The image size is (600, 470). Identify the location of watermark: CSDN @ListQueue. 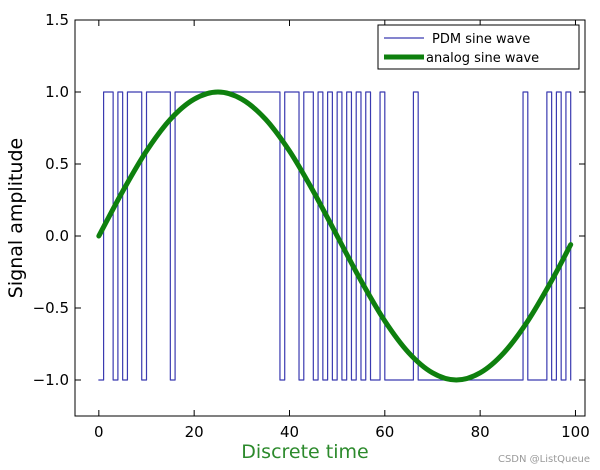
(544, 459).